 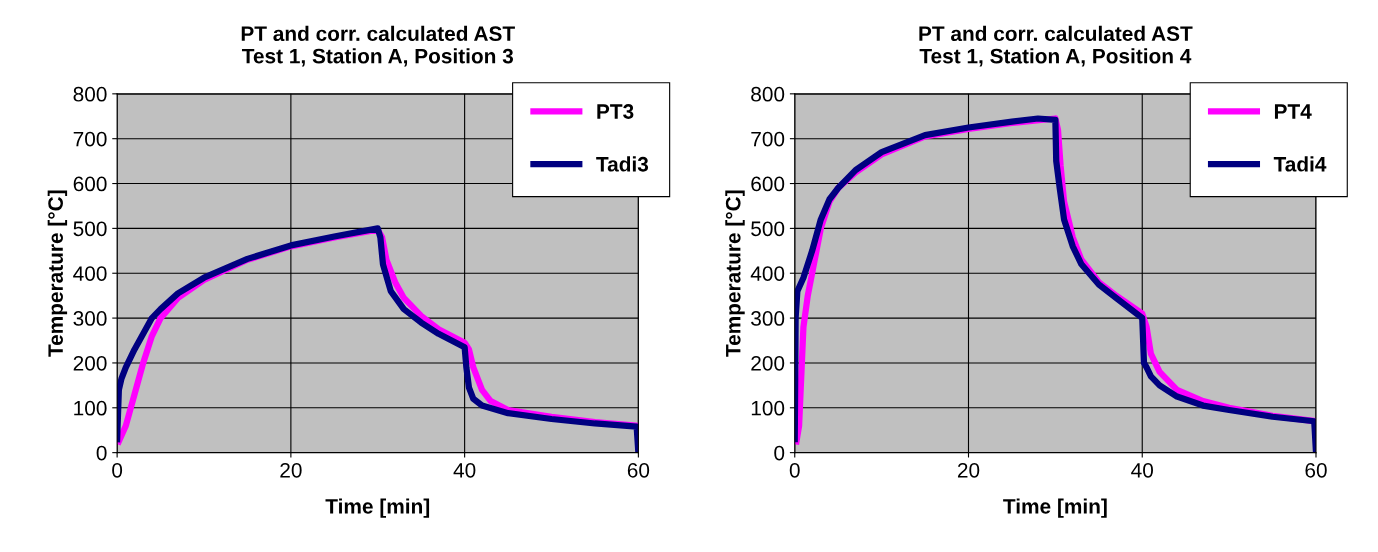 What do you see at coordinates (378, 46) in the screenshot?
I see `chart-title: PT and corr. calculated AST Test 1, Station A, Position 3` at bounding box center [378, 46].